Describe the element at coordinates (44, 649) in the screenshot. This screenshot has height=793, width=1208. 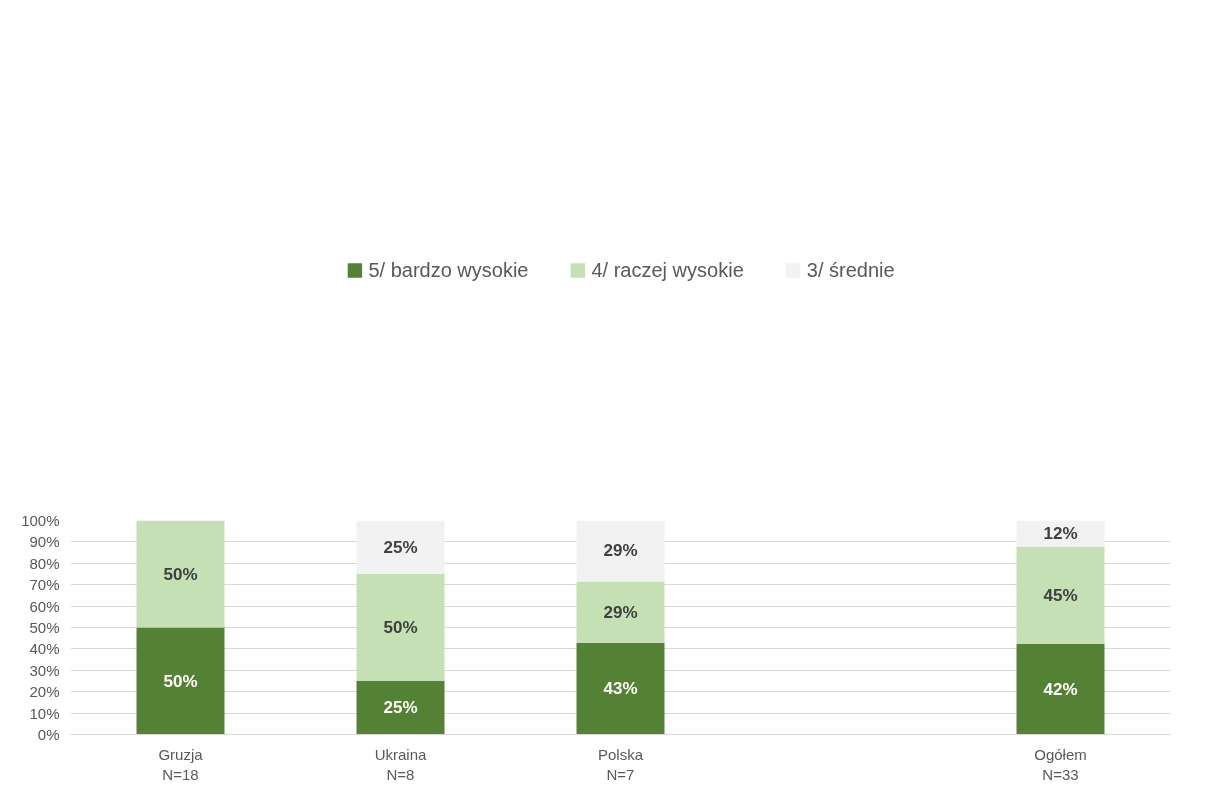
I see `y-tick-label: 40%` at that location.